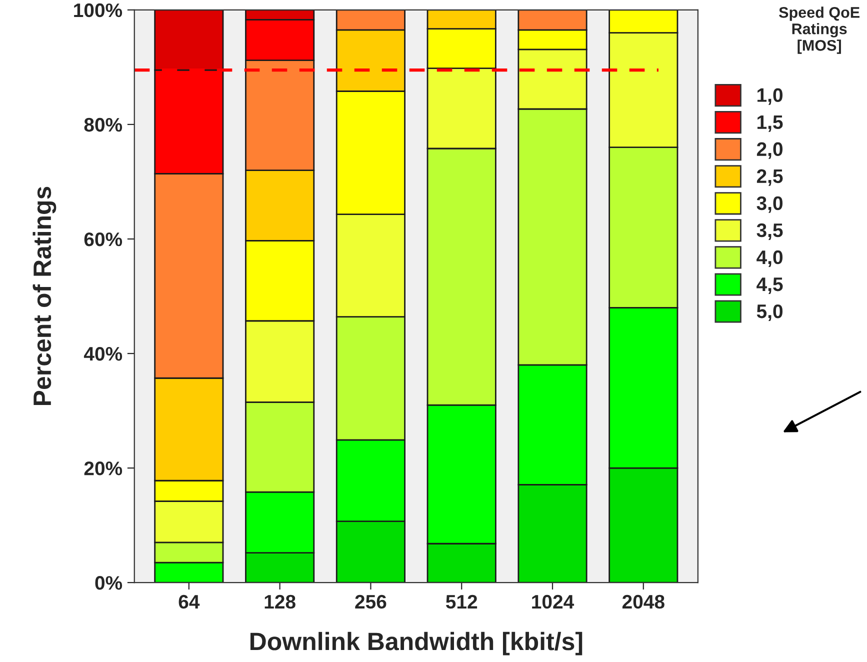 Image resolution: width=867 pixels, height=662 pixels. I want to click on y-tick-label: 40%, so click(103, 353).